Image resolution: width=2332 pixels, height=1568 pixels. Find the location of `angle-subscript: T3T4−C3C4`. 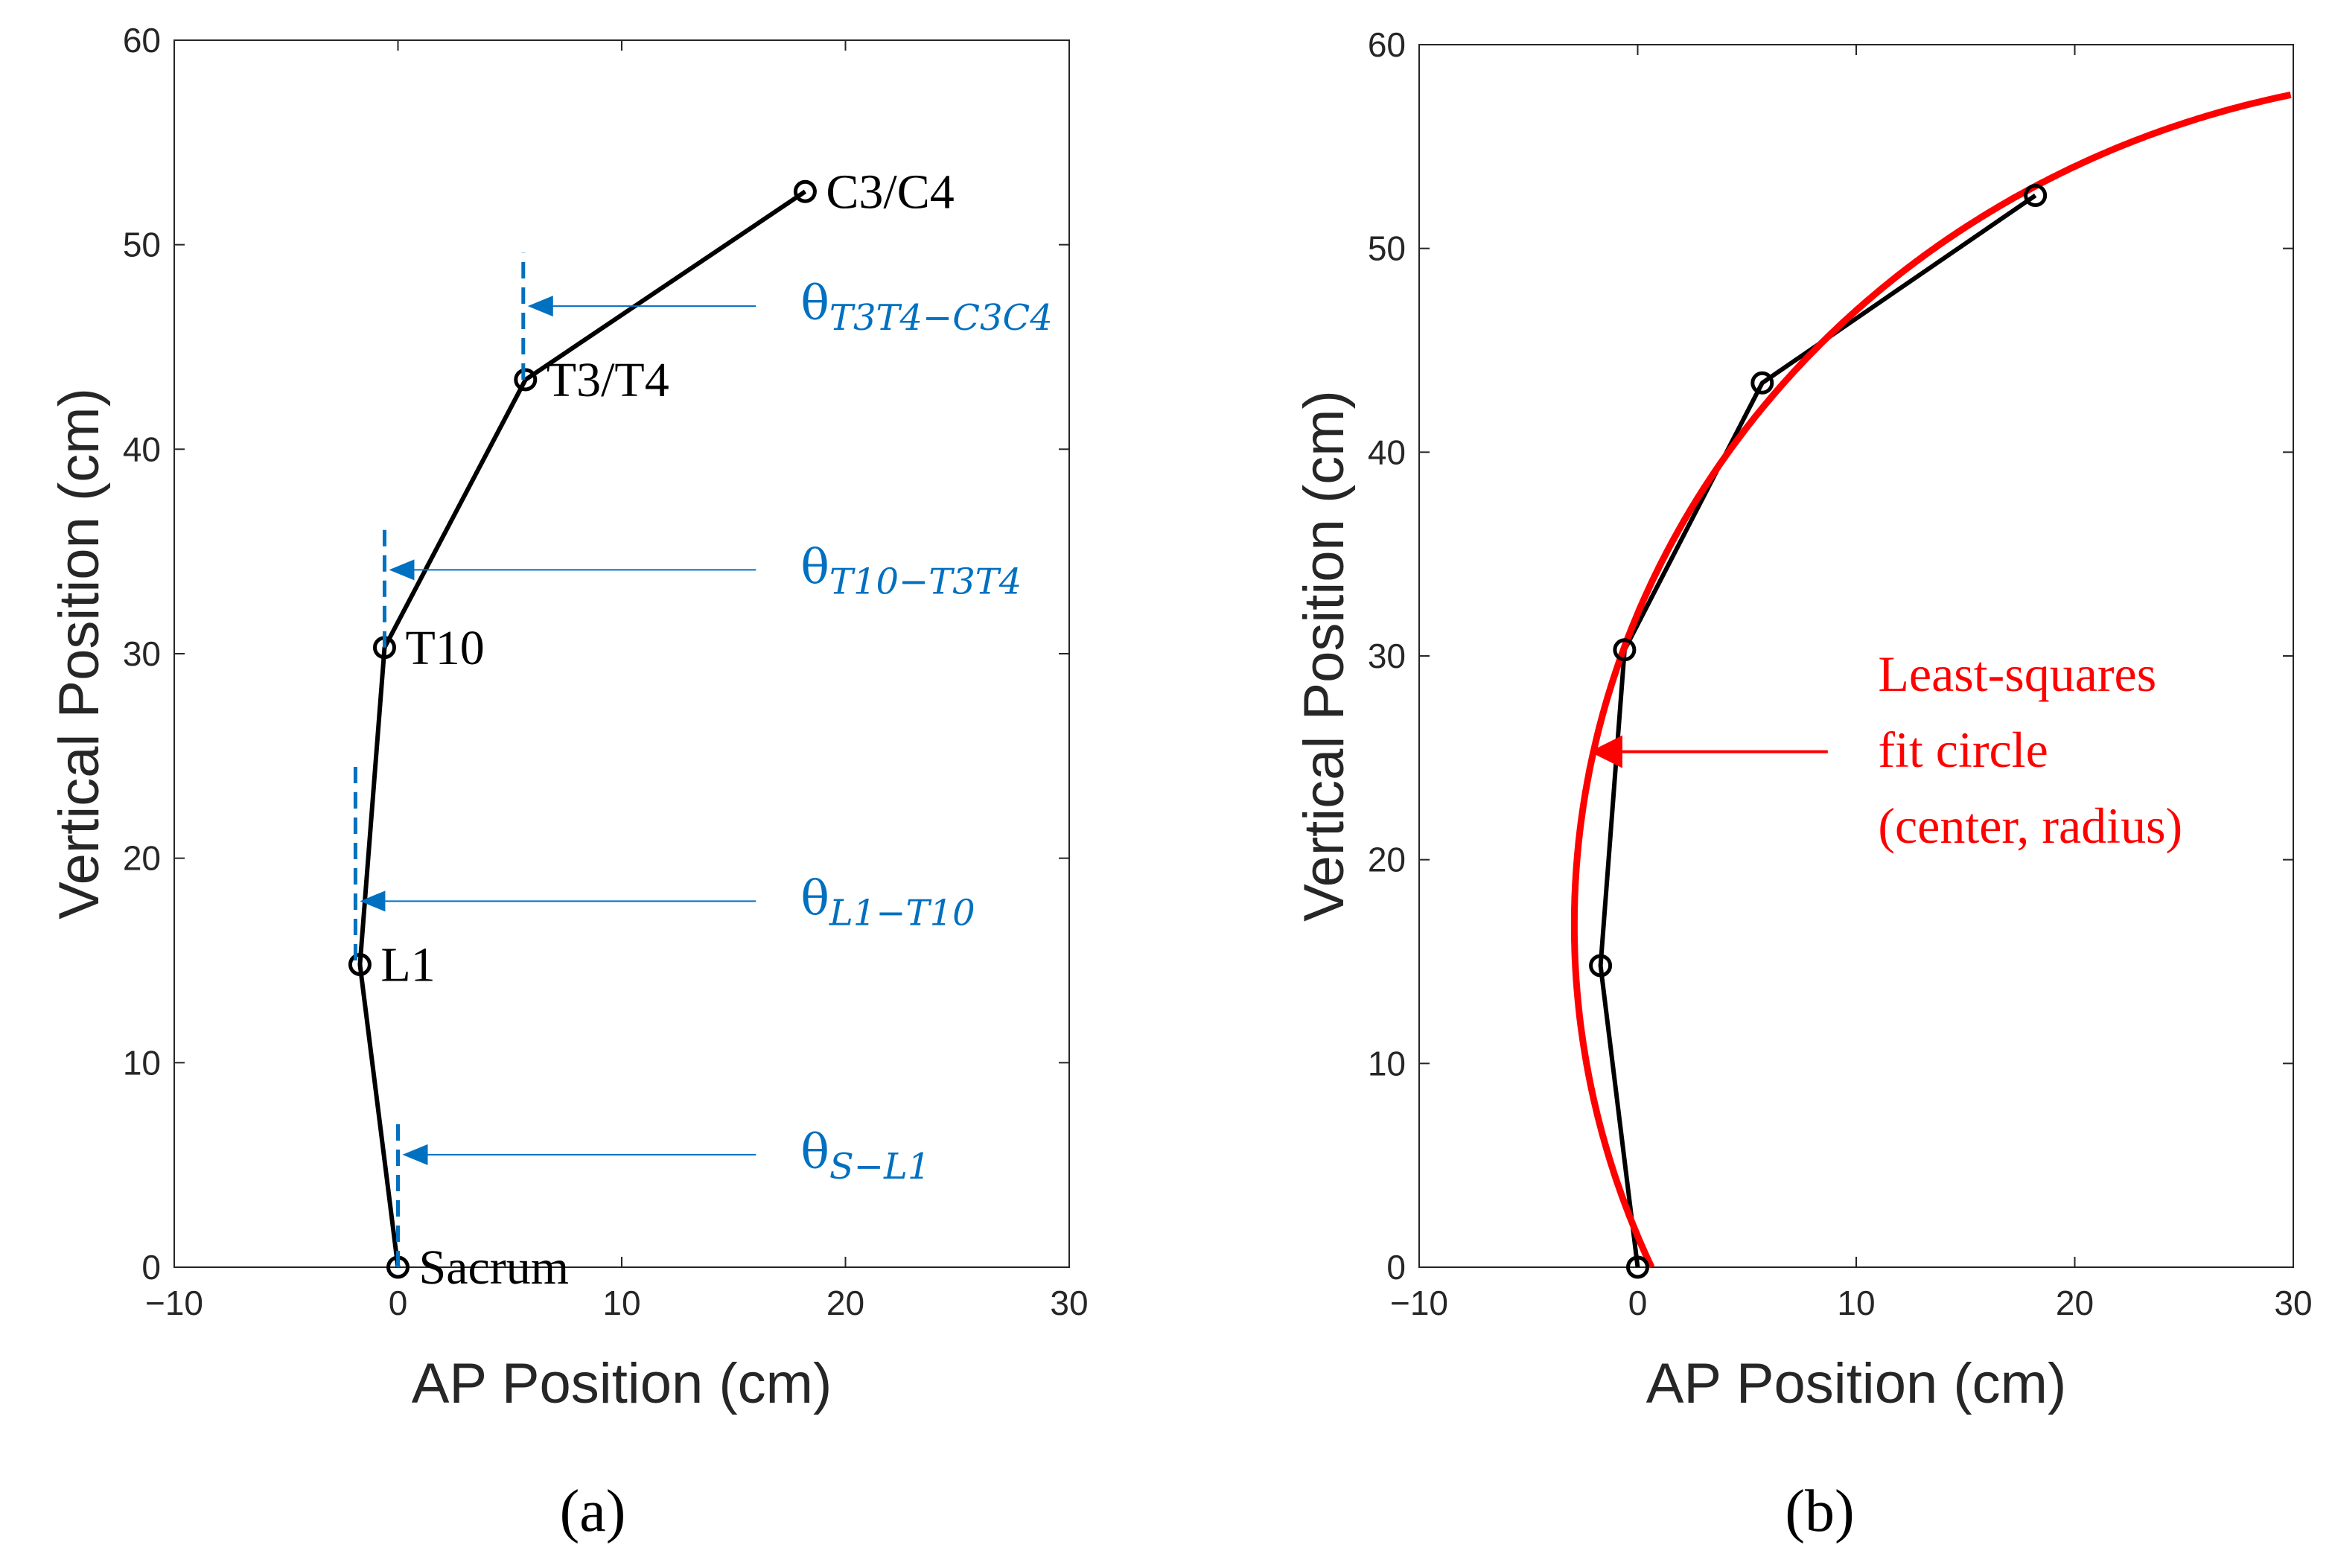

angle-subscript: T3T4−C3C4 is located at coordinates (941, 318).